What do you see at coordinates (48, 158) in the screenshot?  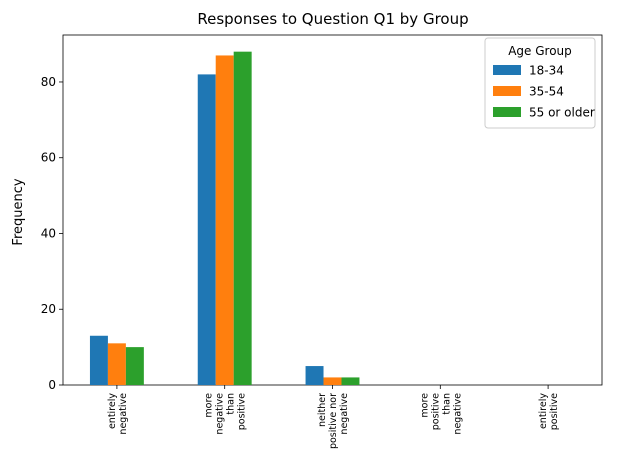 I see `y-tick-label: 60` at bounding box center [48, 158].